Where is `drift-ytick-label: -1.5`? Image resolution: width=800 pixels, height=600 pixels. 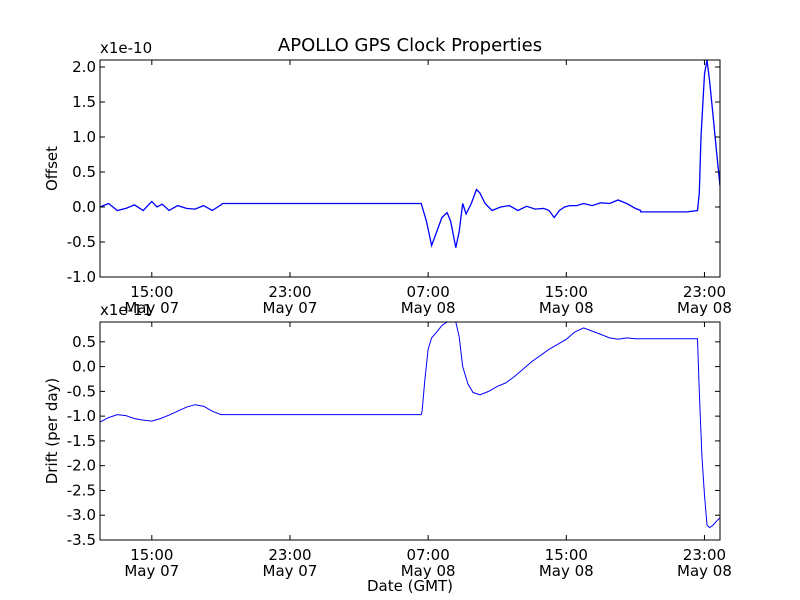
drift-ytick-label: -1.5 is located at coordinates (81, 441).